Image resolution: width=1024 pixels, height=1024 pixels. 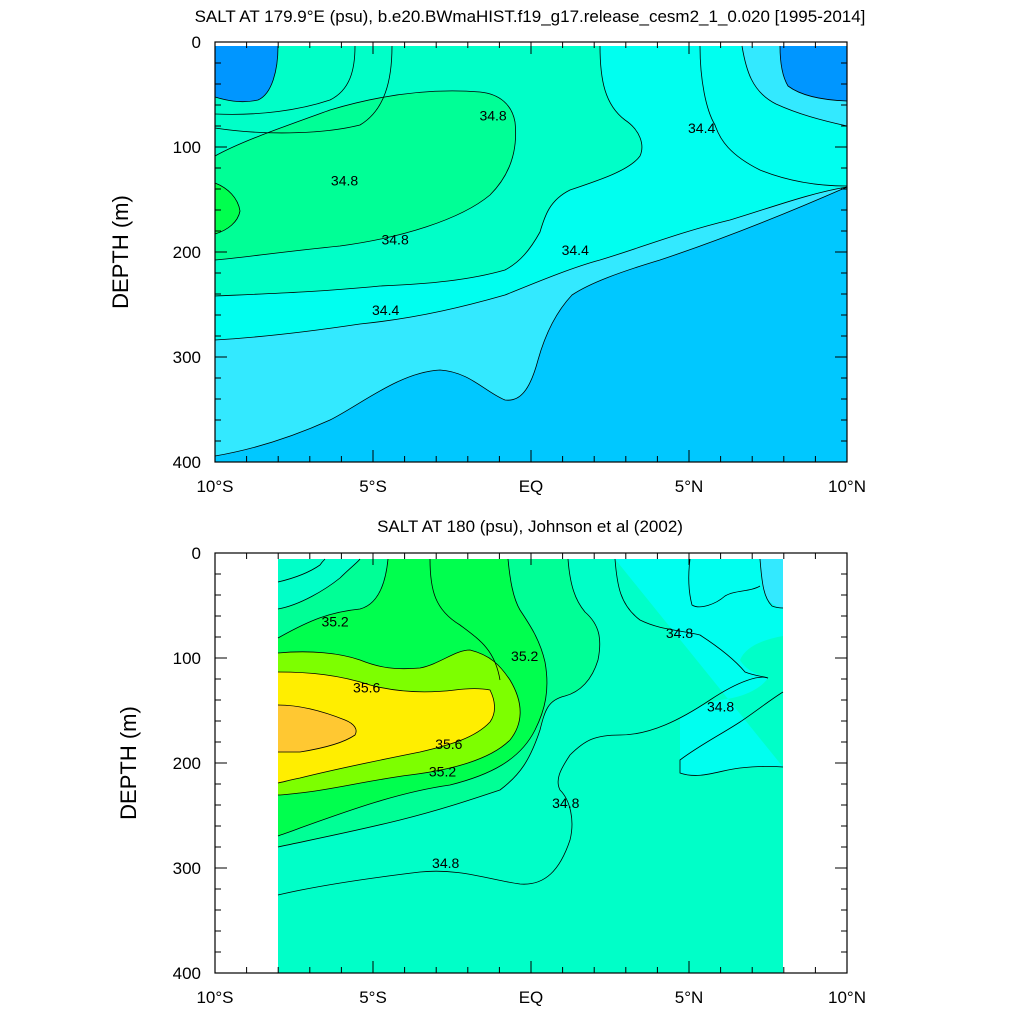 What do you see at coordinates (530, 526) in the screenshot?
I see `panel-2-title: SALT AT 180 (psu), Johnson et al (2002)` at bounding box center [530, 526].